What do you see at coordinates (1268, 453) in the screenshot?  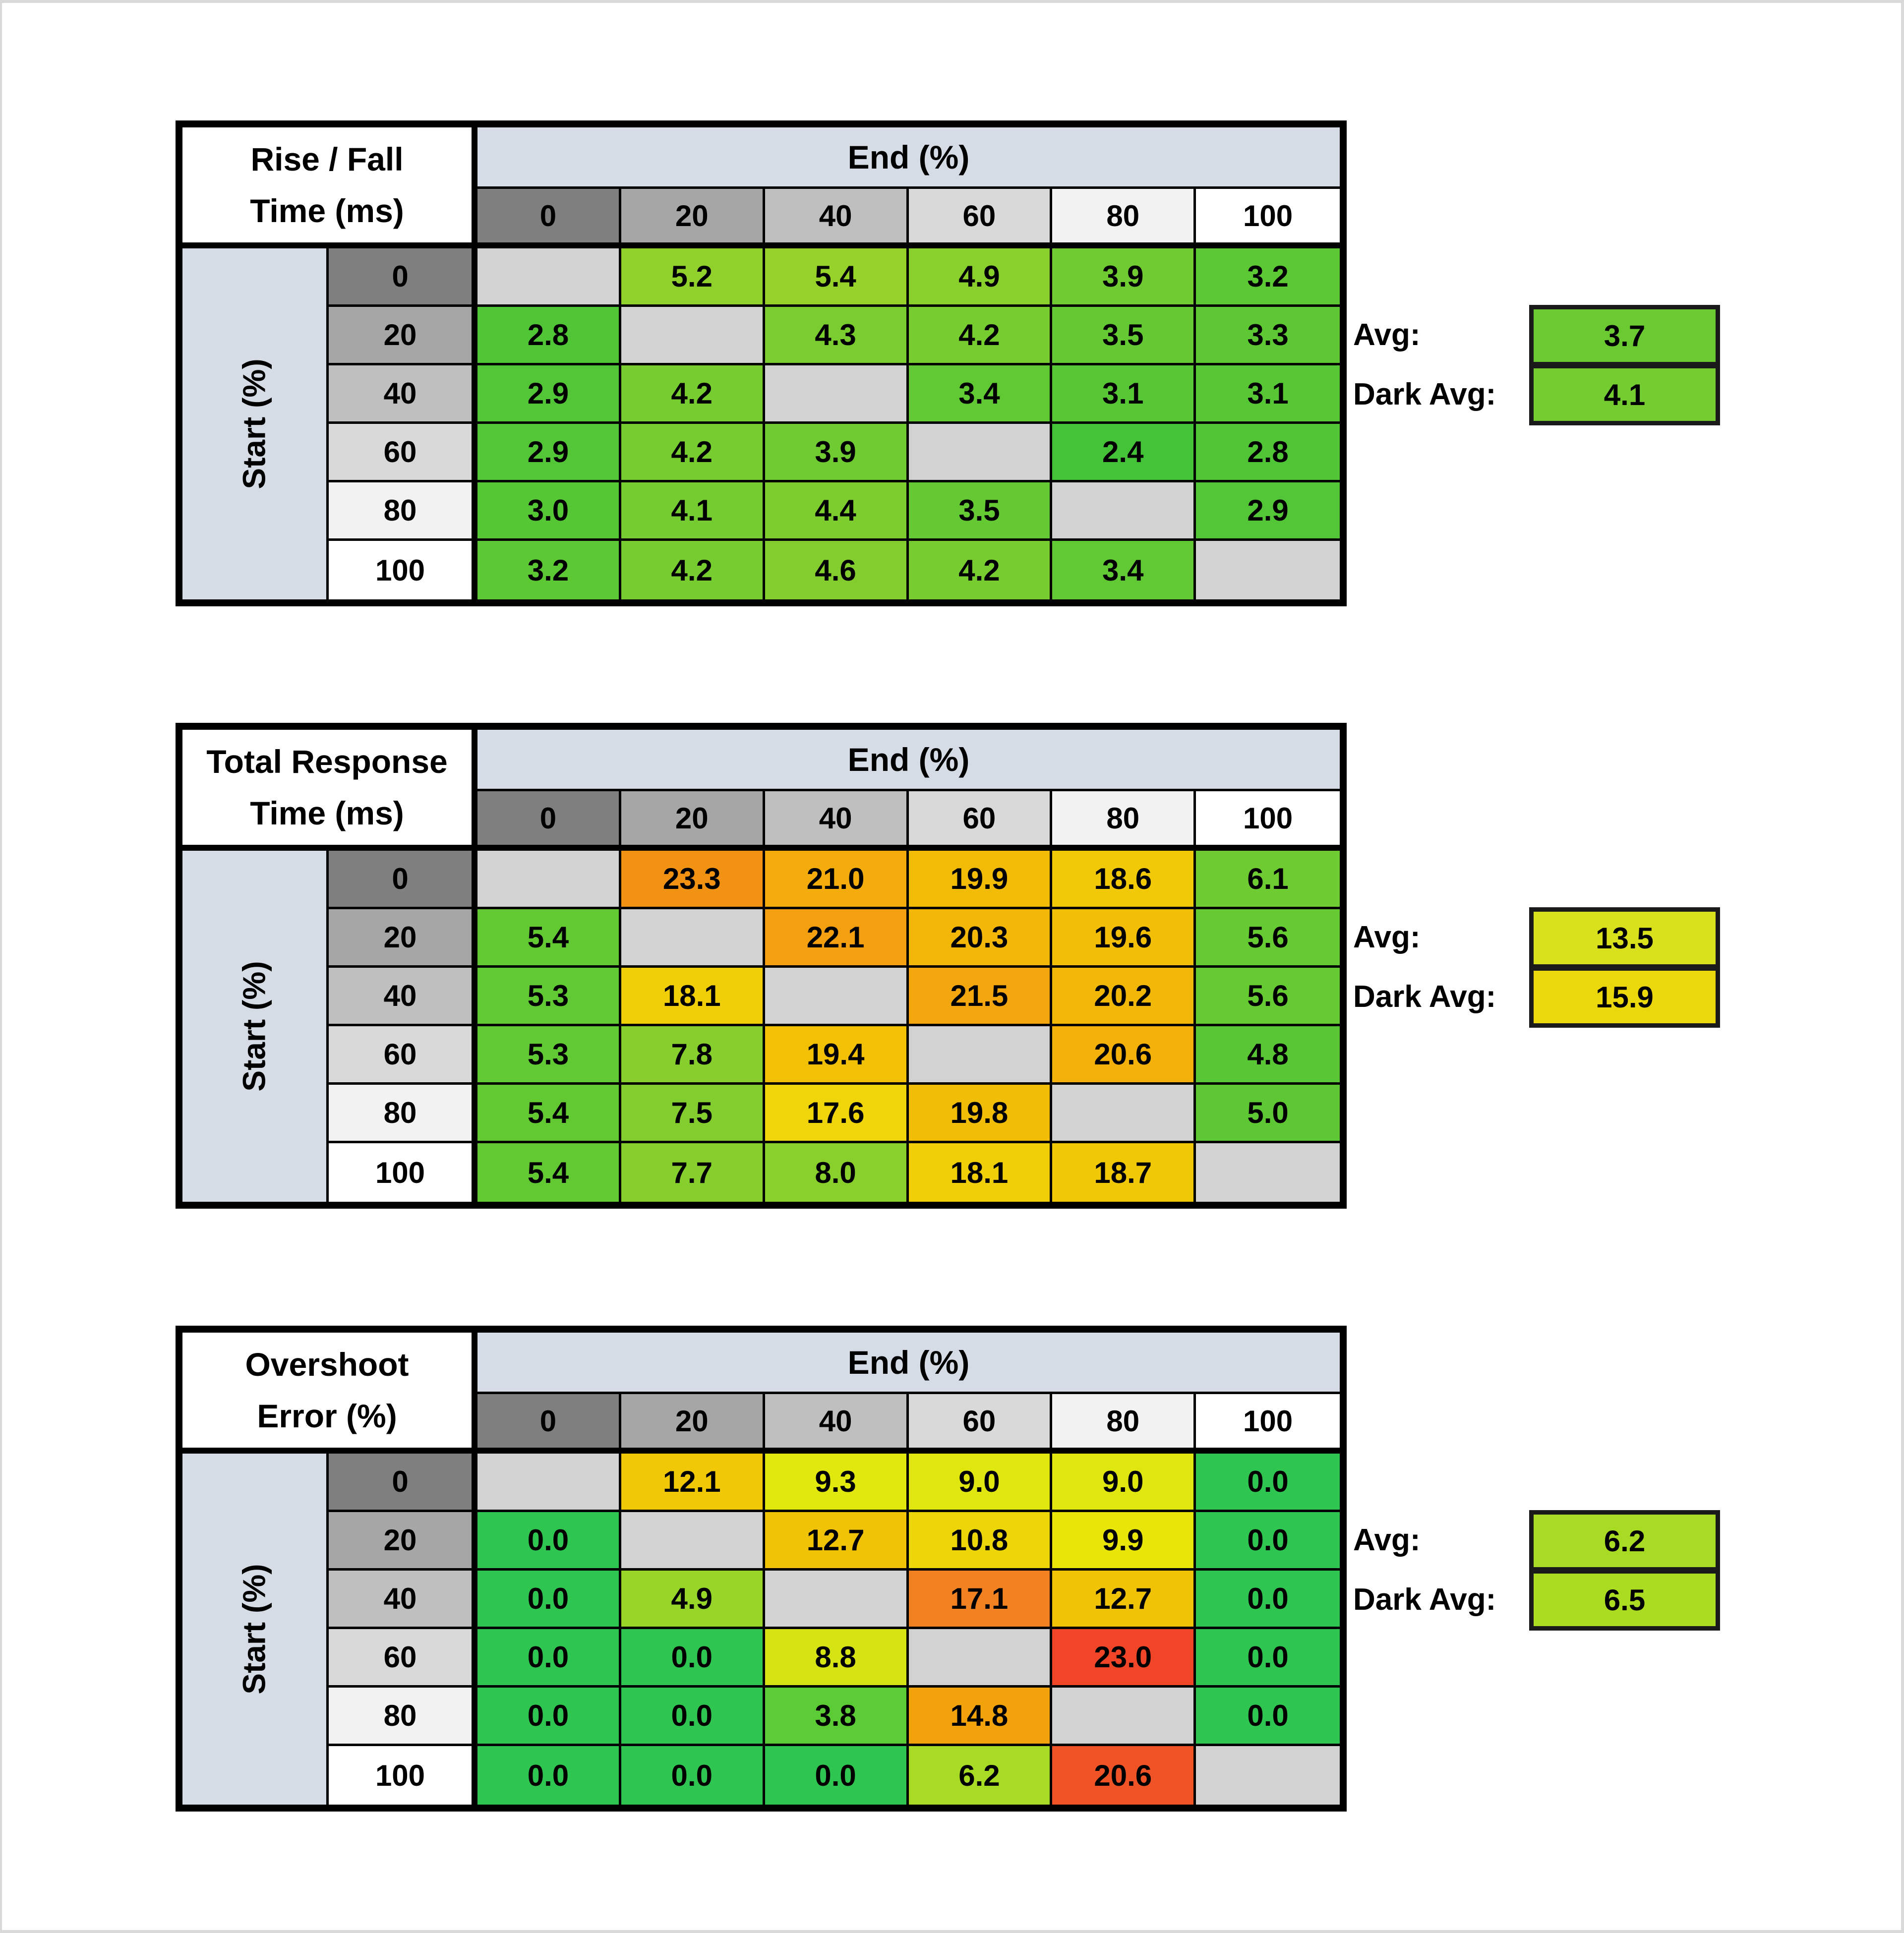 I see `value-cell: 2.8` at bounding box center [1268, 453].